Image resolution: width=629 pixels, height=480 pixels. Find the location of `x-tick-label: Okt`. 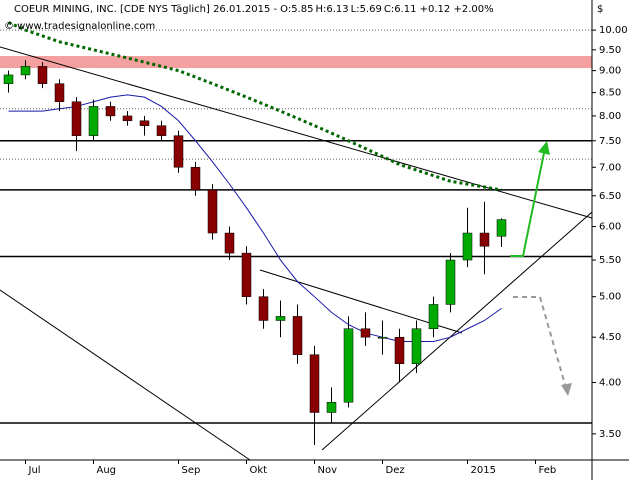

x-tick-label: Okt is located at coordinates (259, 470).